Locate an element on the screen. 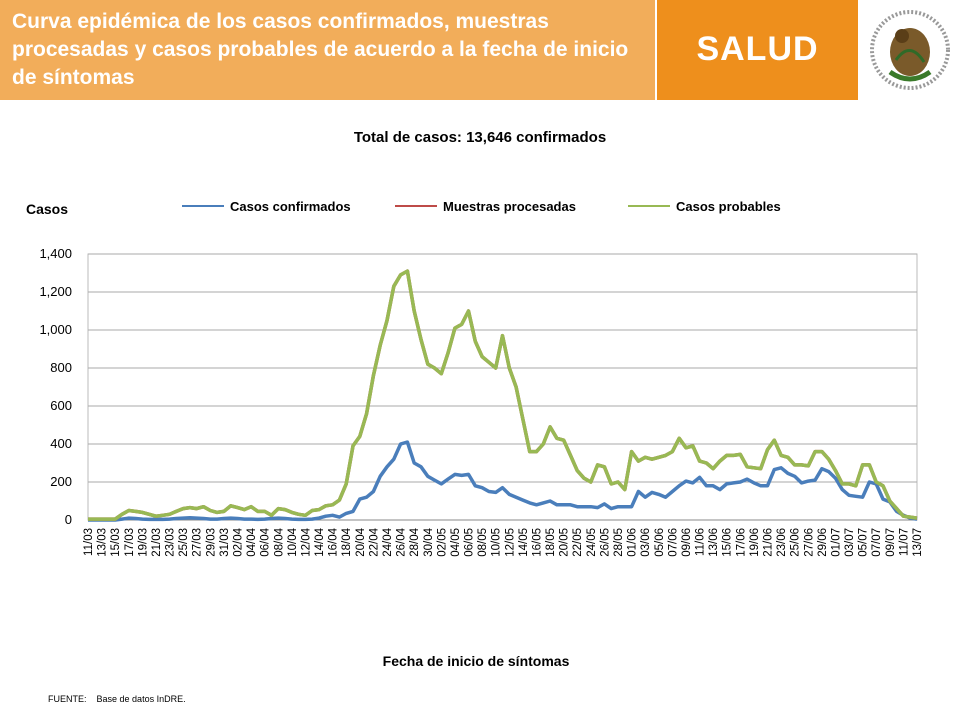 The height and width of the screenshot is (720, 960). x-tick-label: 12/04 is located at coordinates (306, 541).